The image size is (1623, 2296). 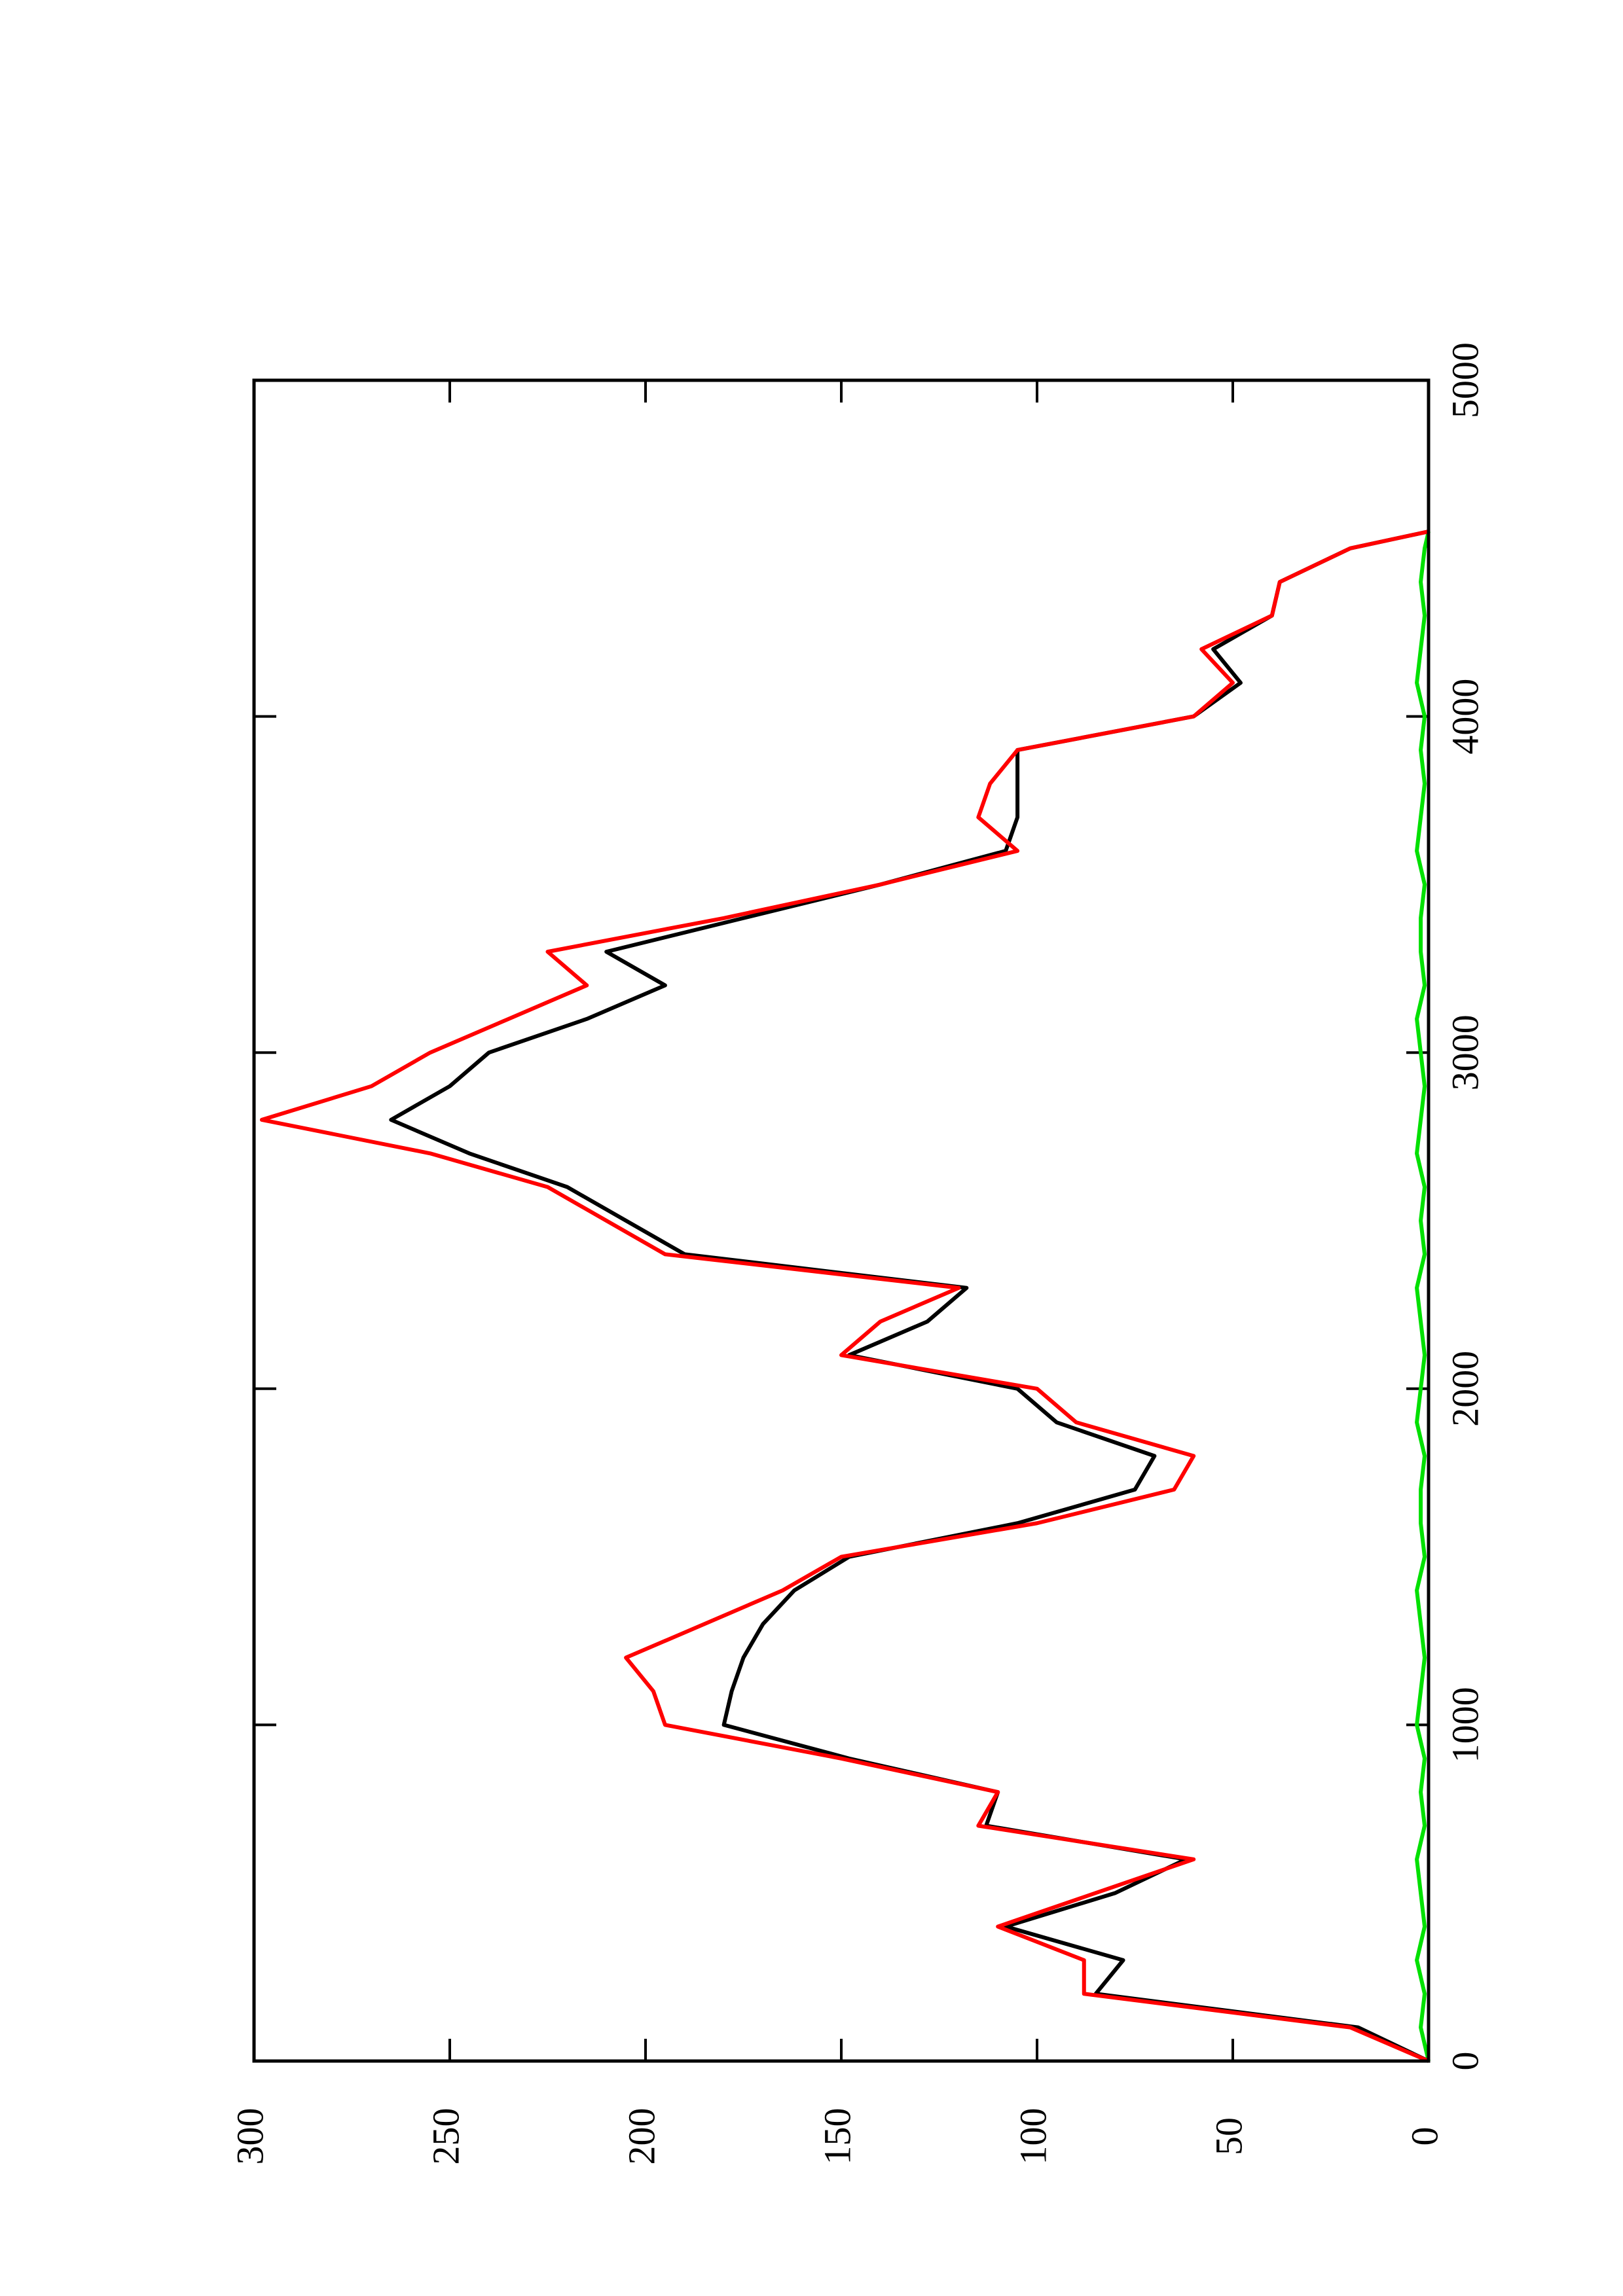 I want to click on x-tick-label: 5000, so click(x=1465, y=380).